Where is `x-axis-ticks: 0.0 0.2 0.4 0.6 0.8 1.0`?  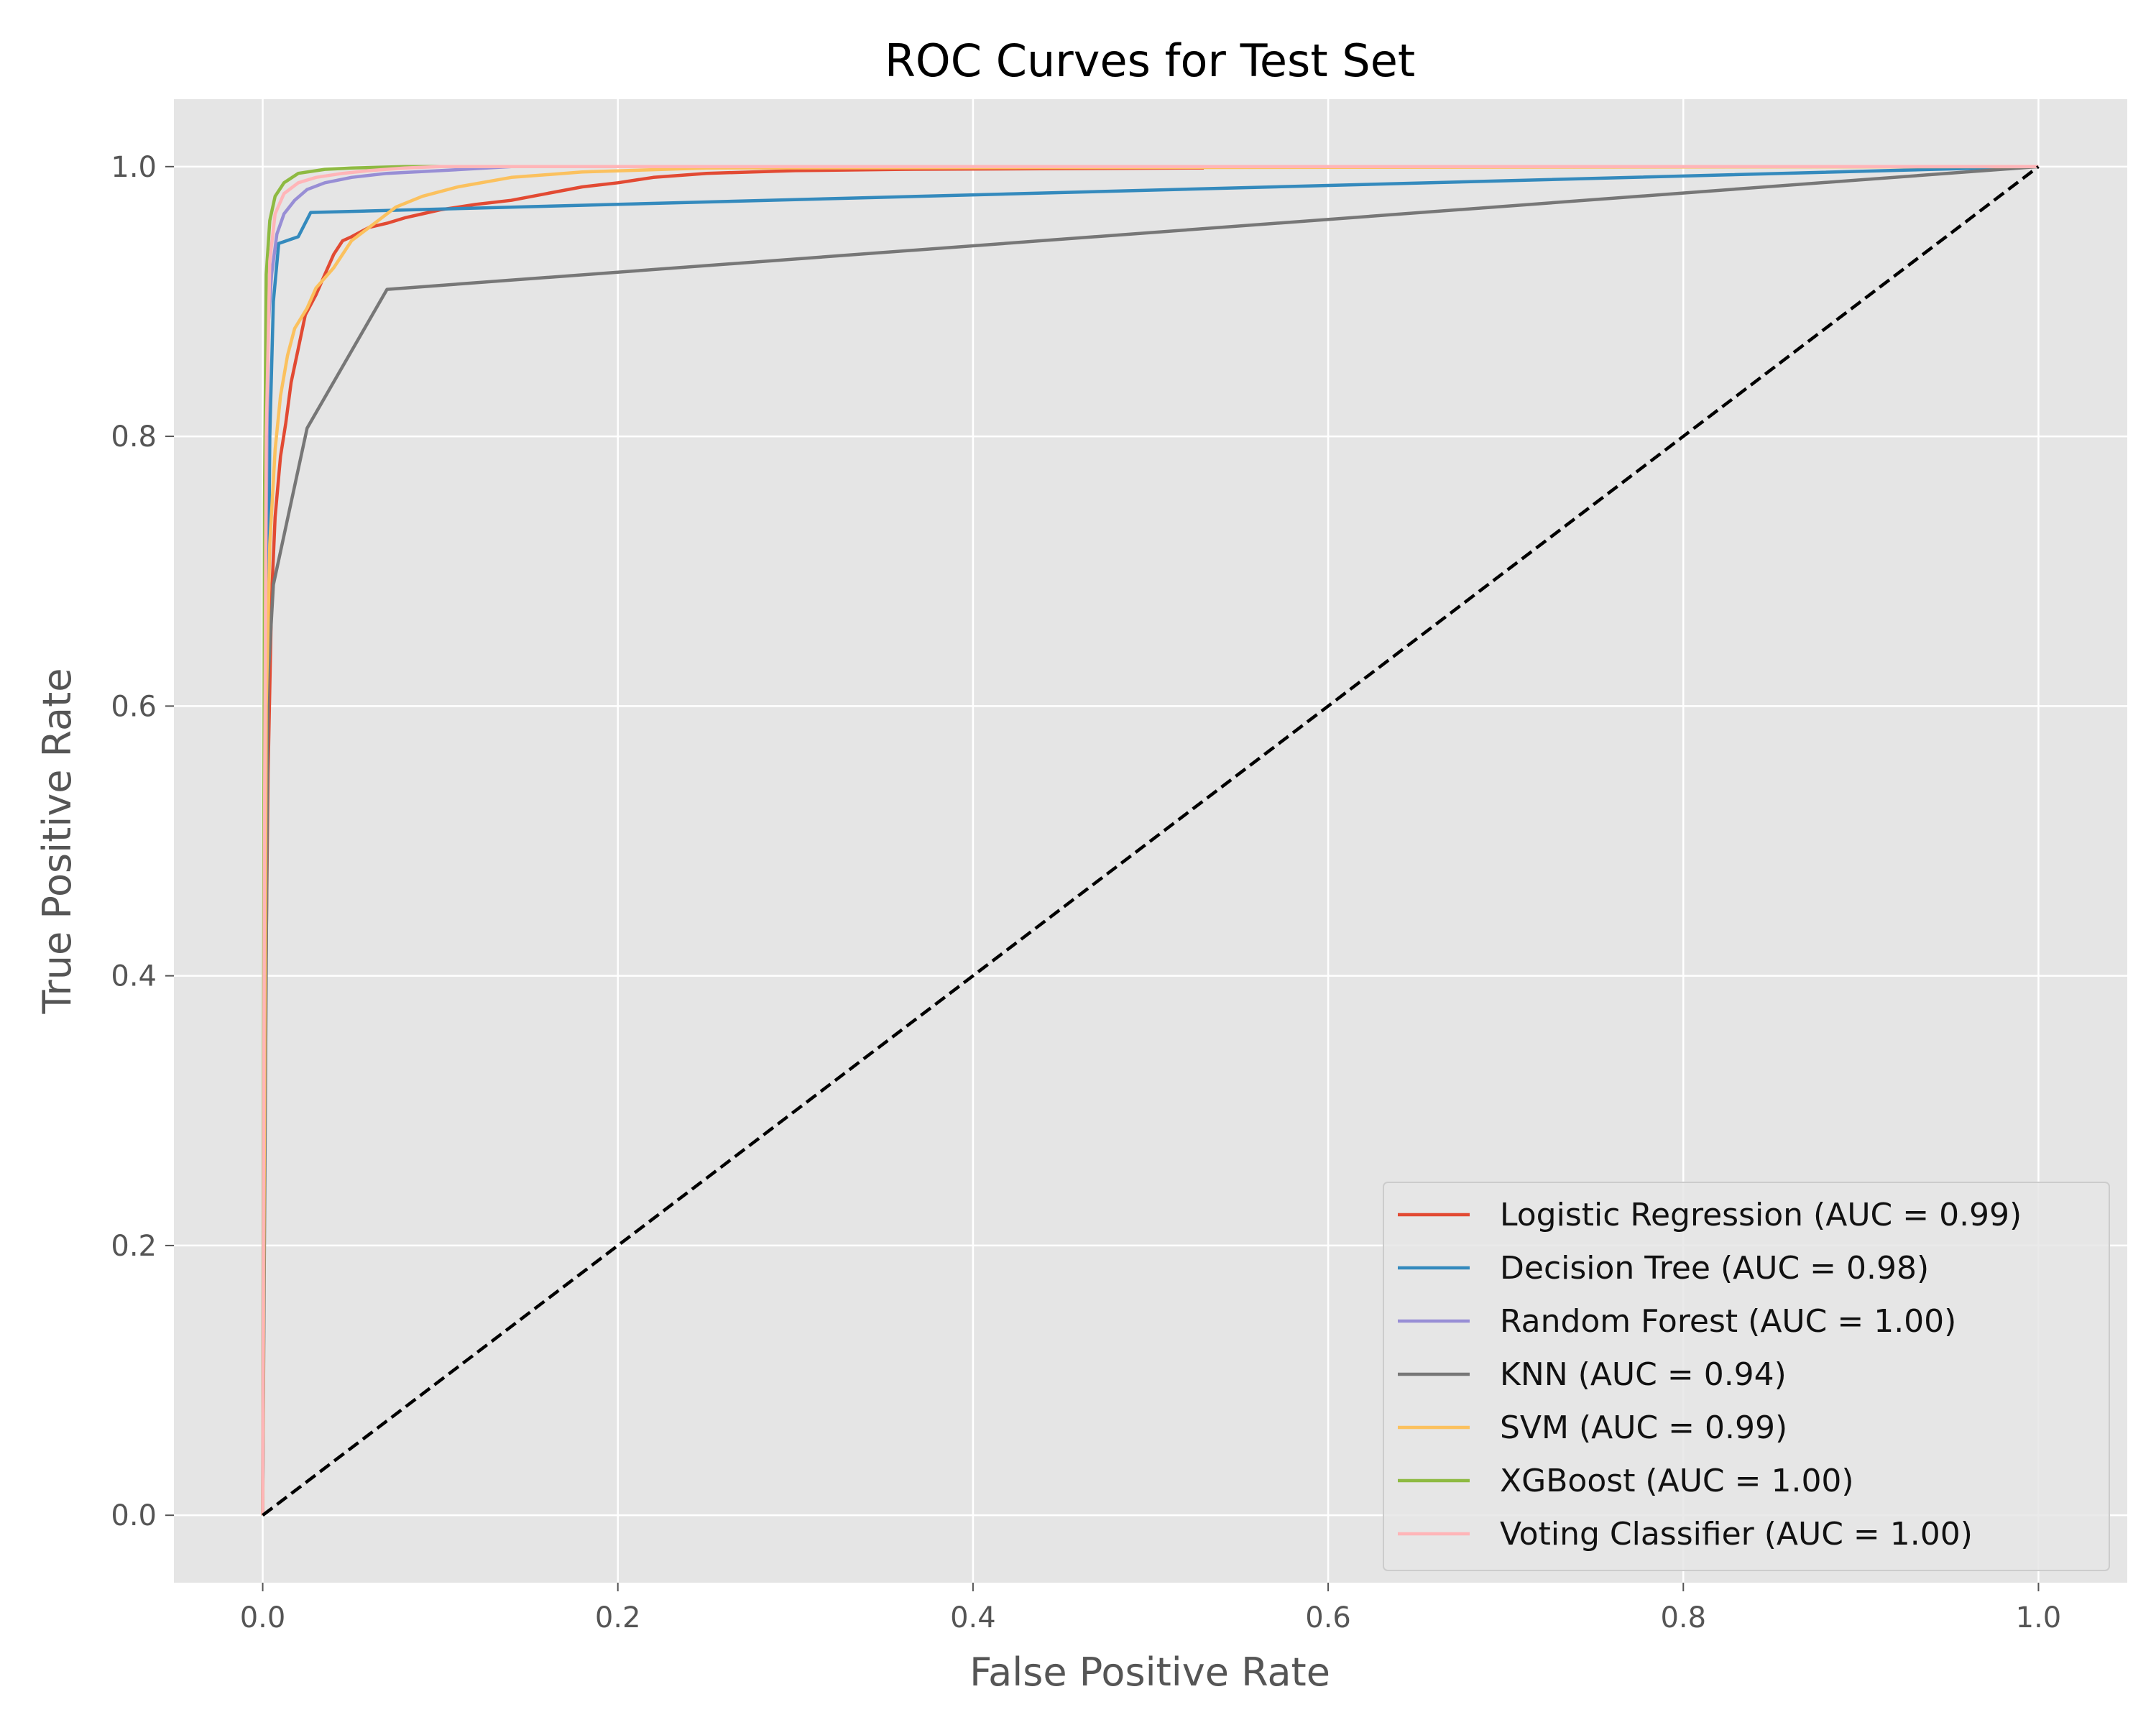 x-axis-ticks: 0.0 0.2 0.4 0.6 0.8 1.0 is located at coordinates (1151, 1608).